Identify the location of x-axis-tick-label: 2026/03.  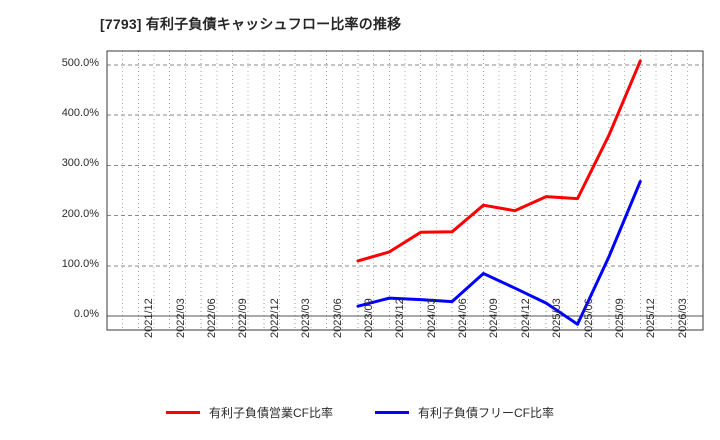
(682, 318).